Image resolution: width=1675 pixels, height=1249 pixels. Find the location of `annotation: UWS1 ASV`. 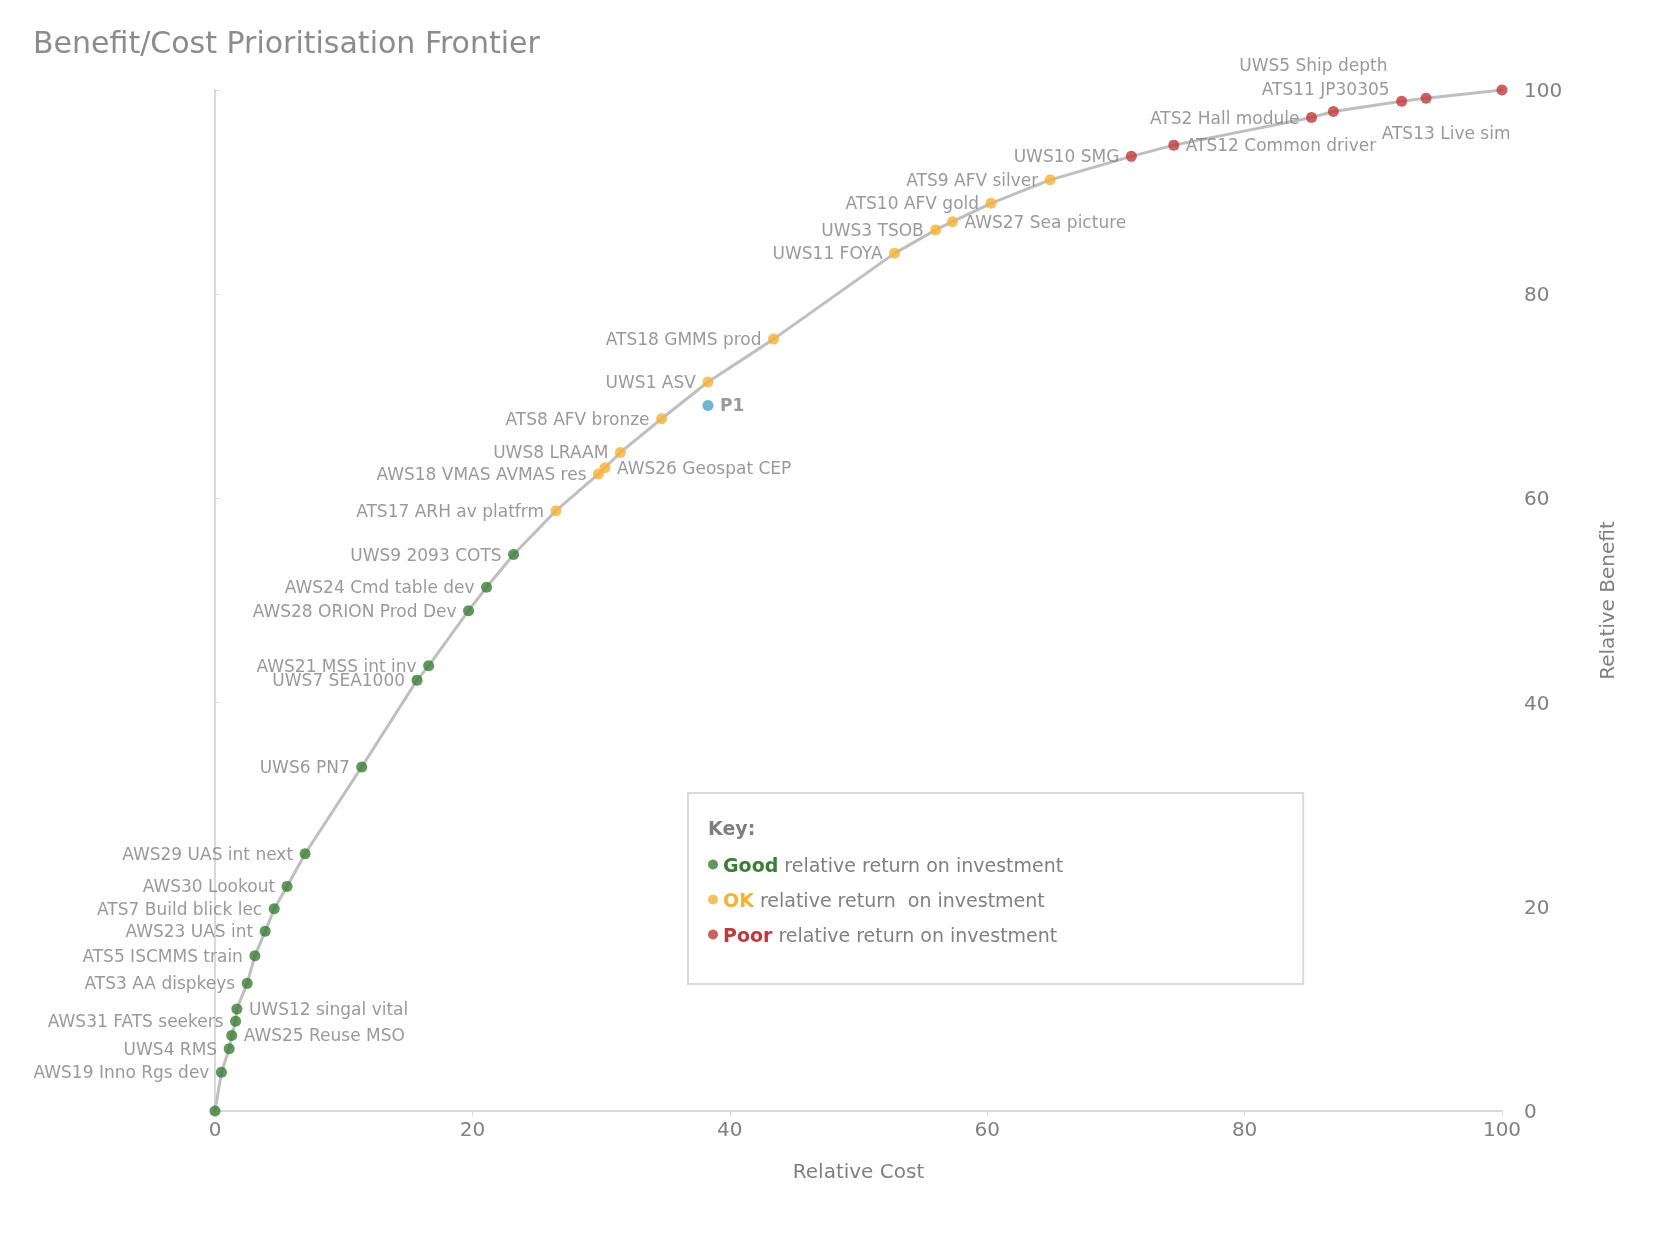

annotation: UWS1 ASV is located at coordinates (651, 382).